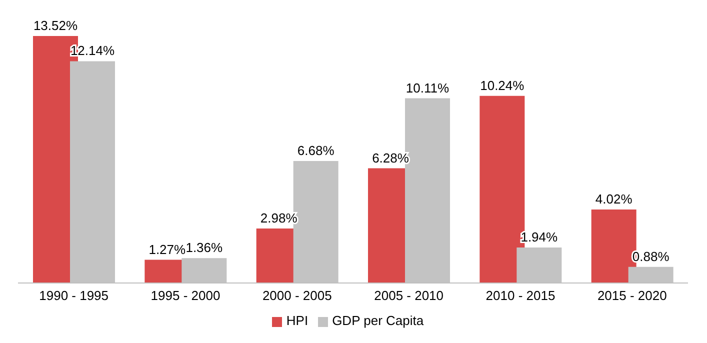  What do you see at coordinates (297, 296) in the screenshot?
I see `x-tick-label: 2000 - 2005` at bounding box center [297, 296].